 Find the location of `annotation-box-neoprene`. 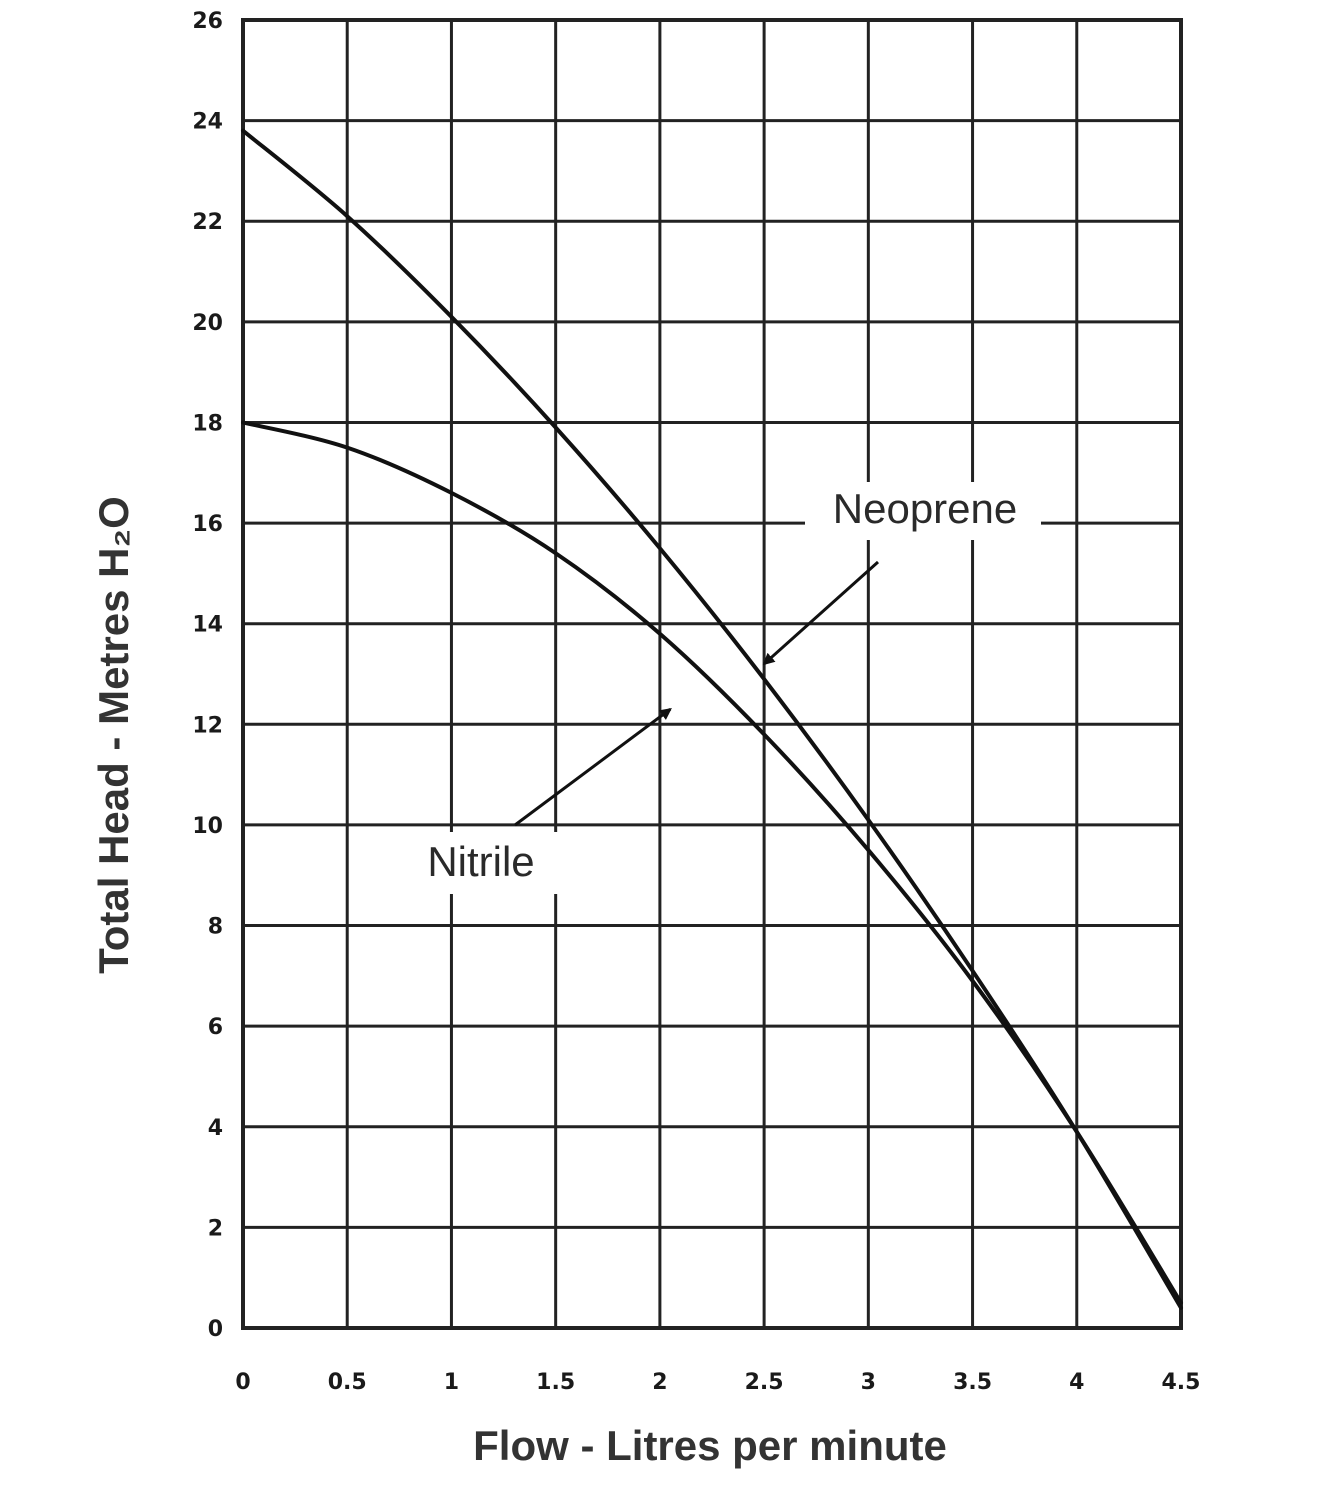

annotation-box-neoprene is located at coordinates (923, 511).